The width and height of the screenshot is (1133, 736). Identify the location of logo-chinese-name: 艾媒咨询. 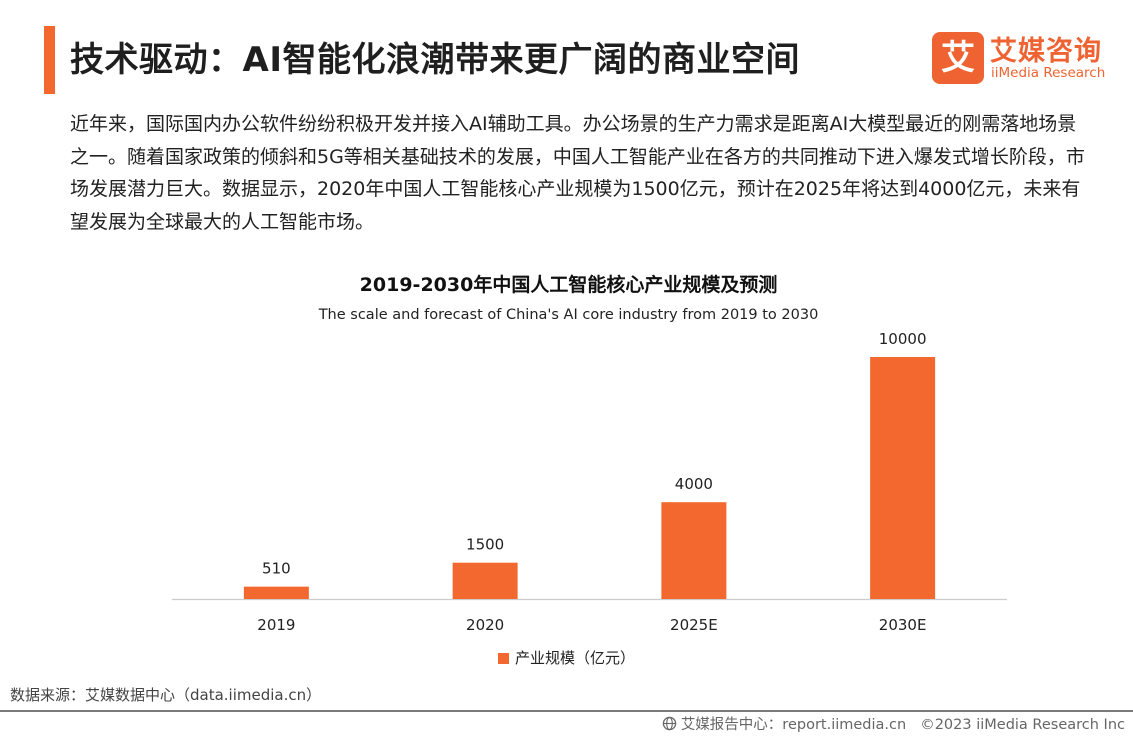
(1046, 51).